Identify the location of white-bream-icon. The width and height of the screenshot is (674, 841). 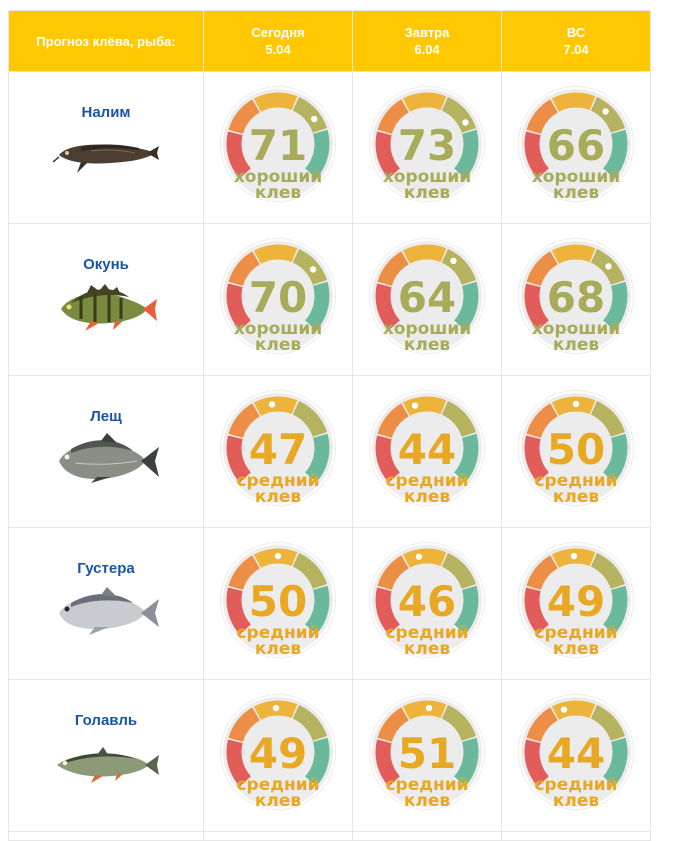
(109, 611).